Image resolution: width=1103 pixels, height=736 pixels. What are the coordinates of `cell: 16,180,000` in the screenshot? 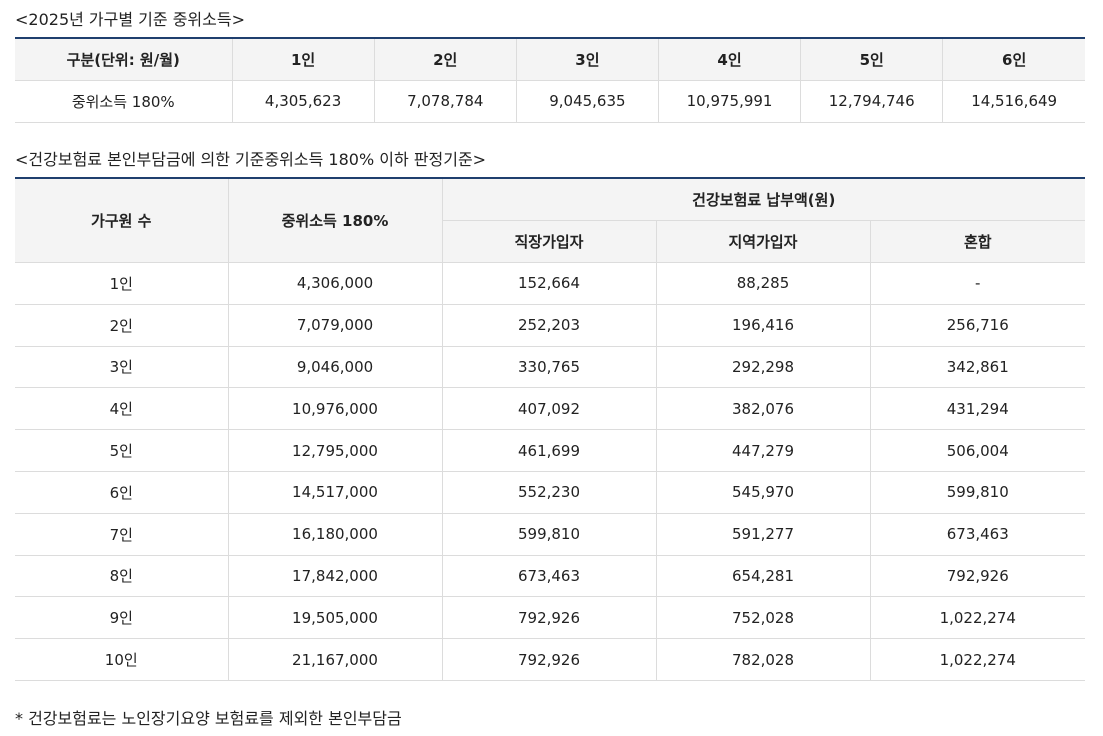 It's located at (334, 534).